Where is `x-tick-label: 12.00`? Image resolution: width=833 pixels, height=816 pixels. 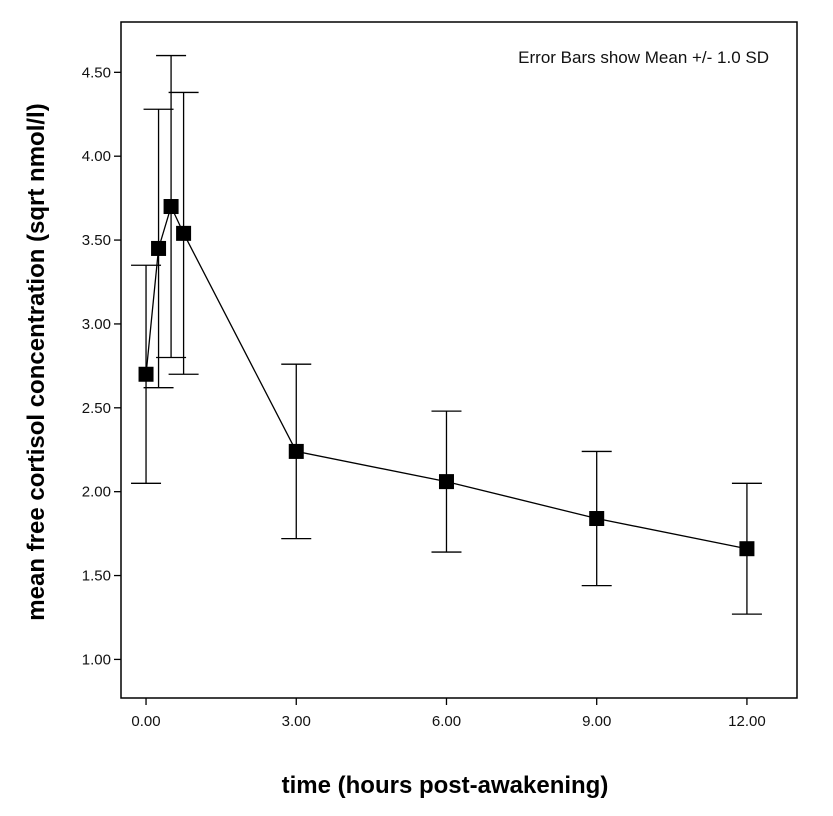
x-tick-label: 12.00 is located at coordinates (747, 721).